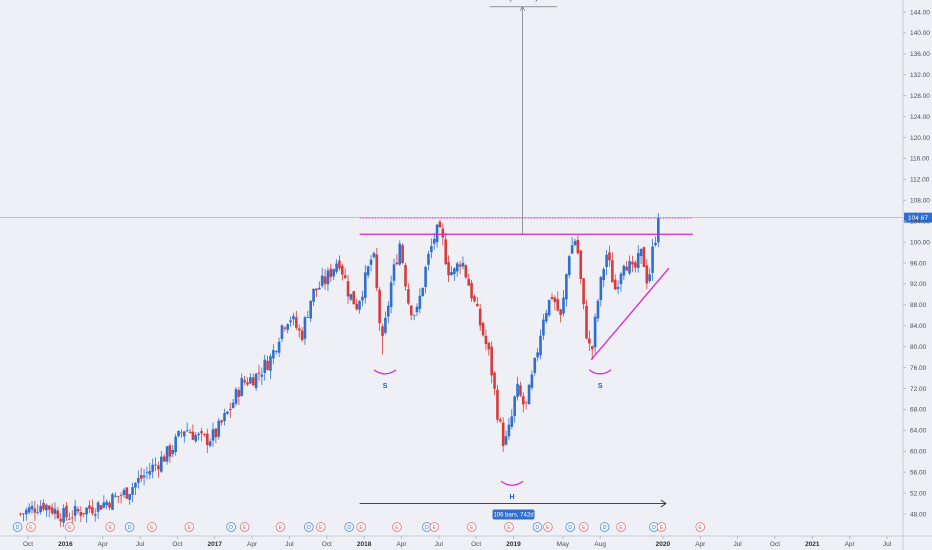 This screenshot has height=550, width=932. I want to click on y-tick-label: 68.00, so click(918, 410).